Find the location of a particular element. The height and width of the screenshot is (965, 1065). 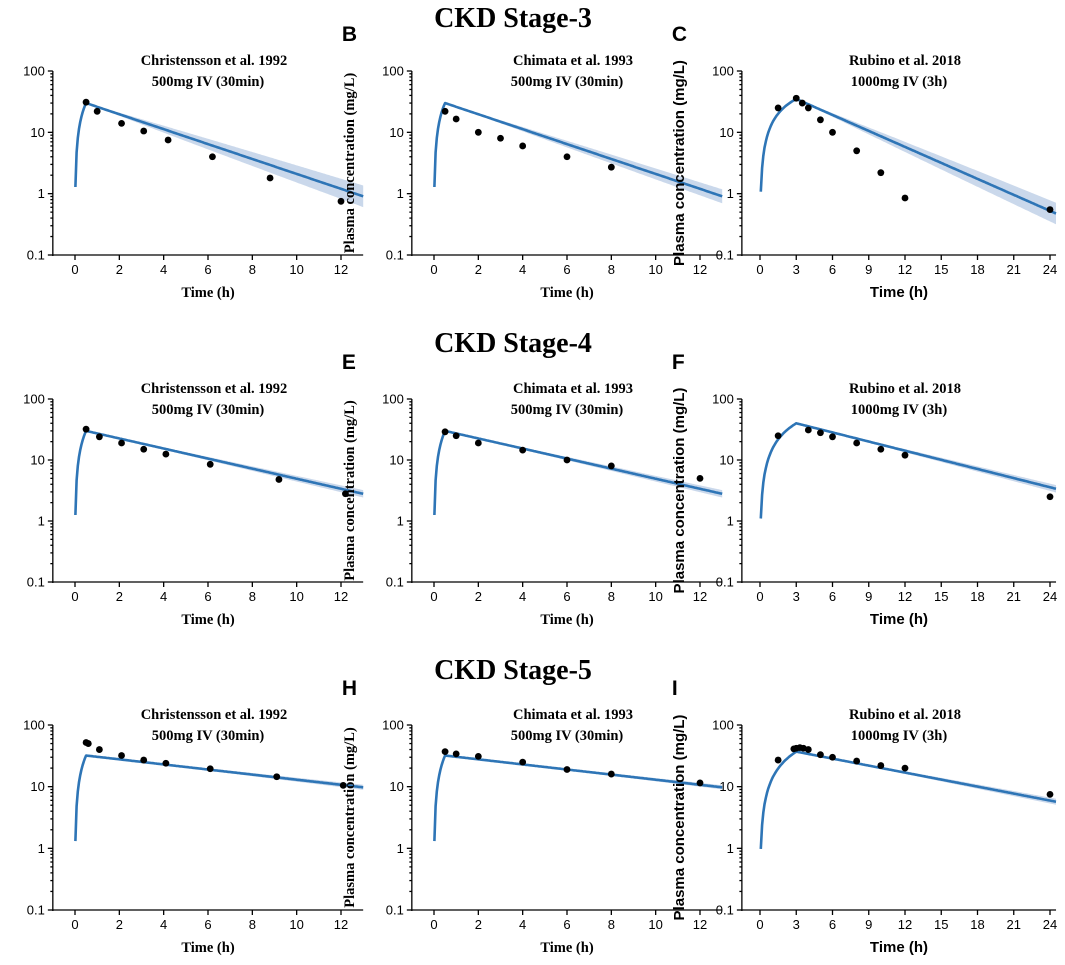

study-label: Chimata et al. 1993 is located at coordinates (573, 715).